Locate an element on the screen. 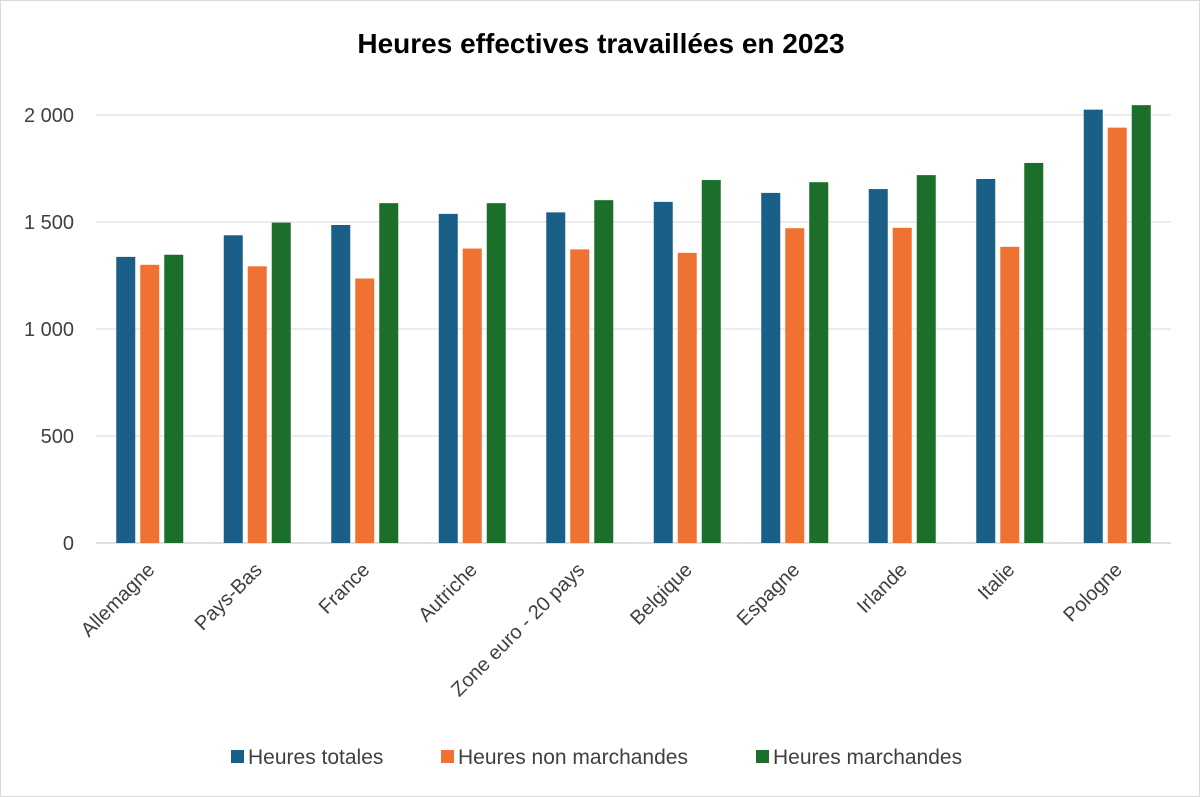  y-axis-tick-labels: 0 500 1 000 1 500 2 000 is located at coordinates (49, 330).